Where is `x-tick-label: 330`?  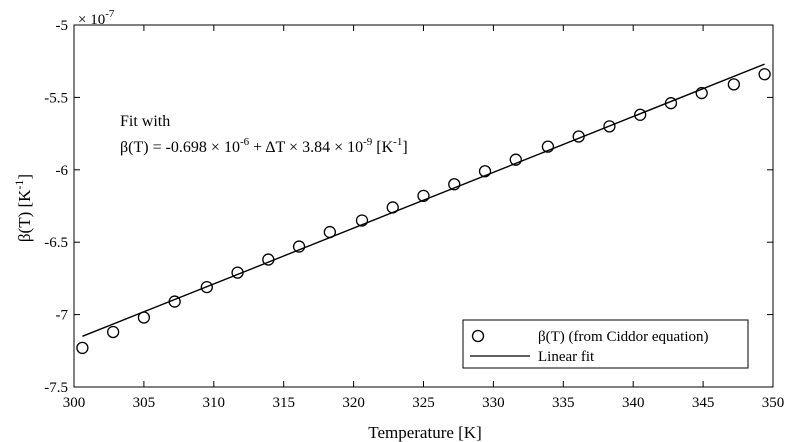 x-tick-label: 330 is located at coordinates (493, 403).